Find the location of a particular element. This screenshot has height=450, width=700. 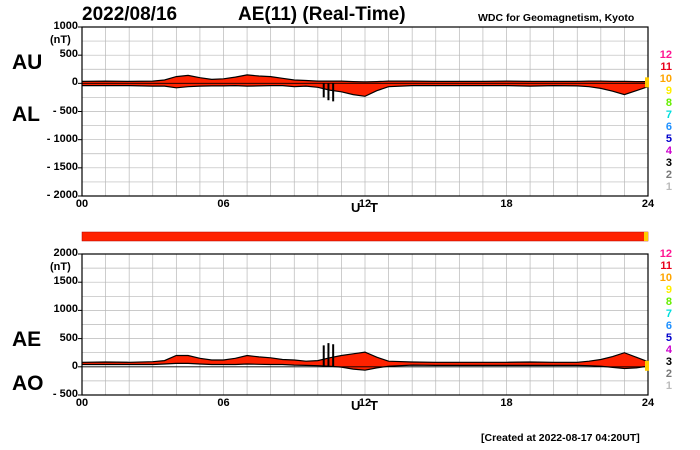

y-tick-label: 2000 is located at coordinates (65, 253).